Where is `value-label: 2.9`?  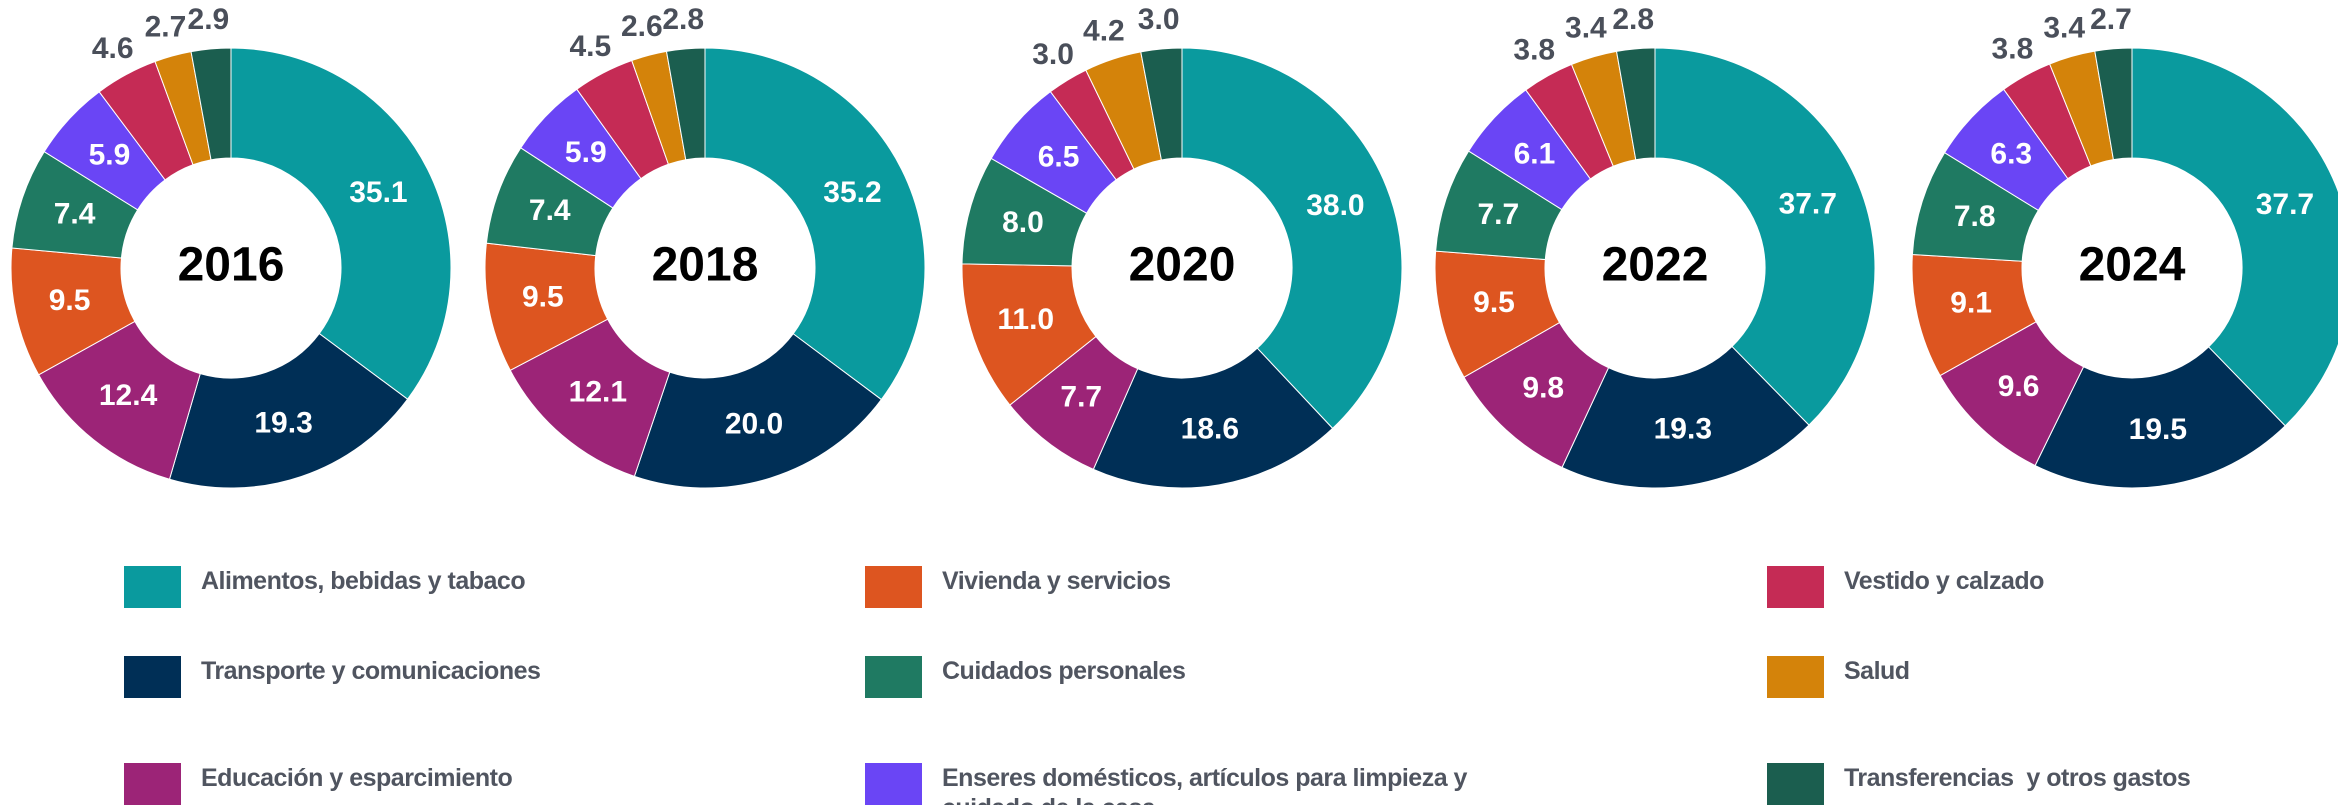
value-label: 2.9 is located at coordinates (209, 19).